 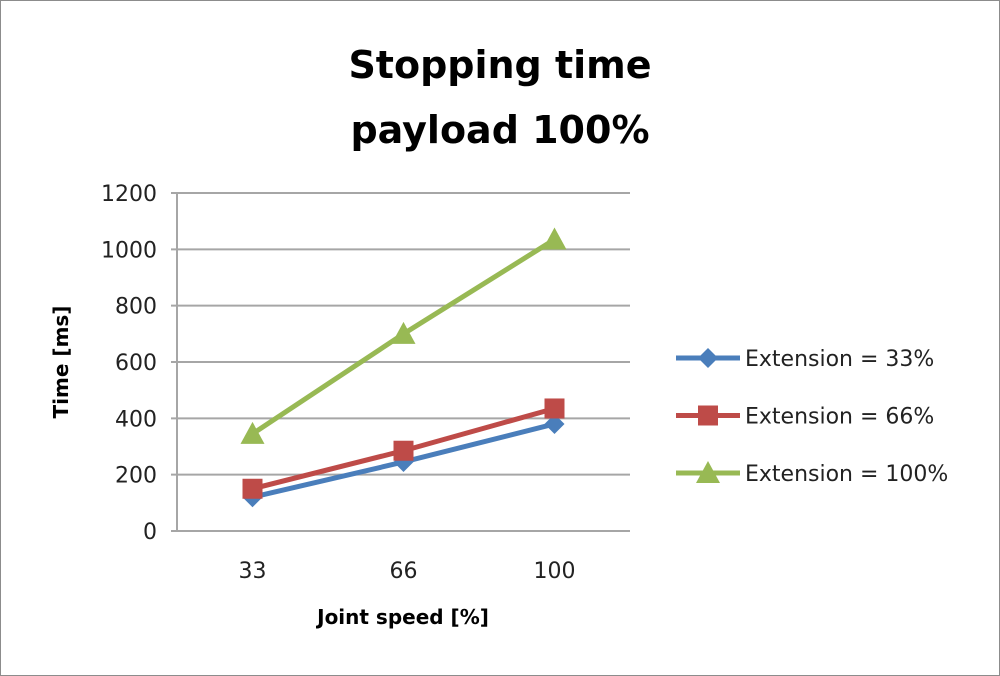 I want to click on y-tick-label: 0, so click(x=150, y=532).